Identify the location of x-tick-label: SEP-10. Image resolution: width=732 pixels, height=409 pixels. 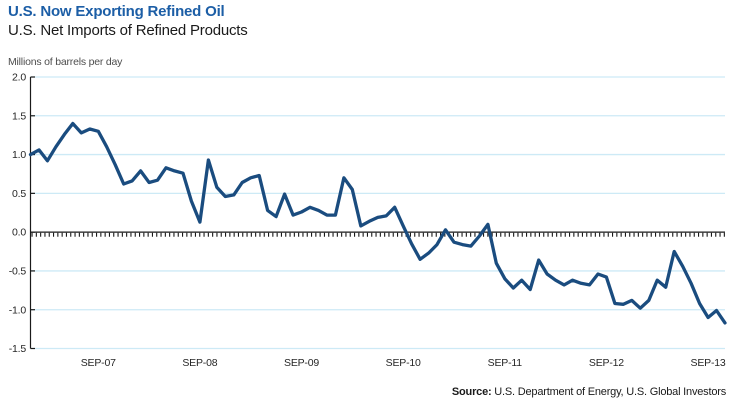
(403, 363).